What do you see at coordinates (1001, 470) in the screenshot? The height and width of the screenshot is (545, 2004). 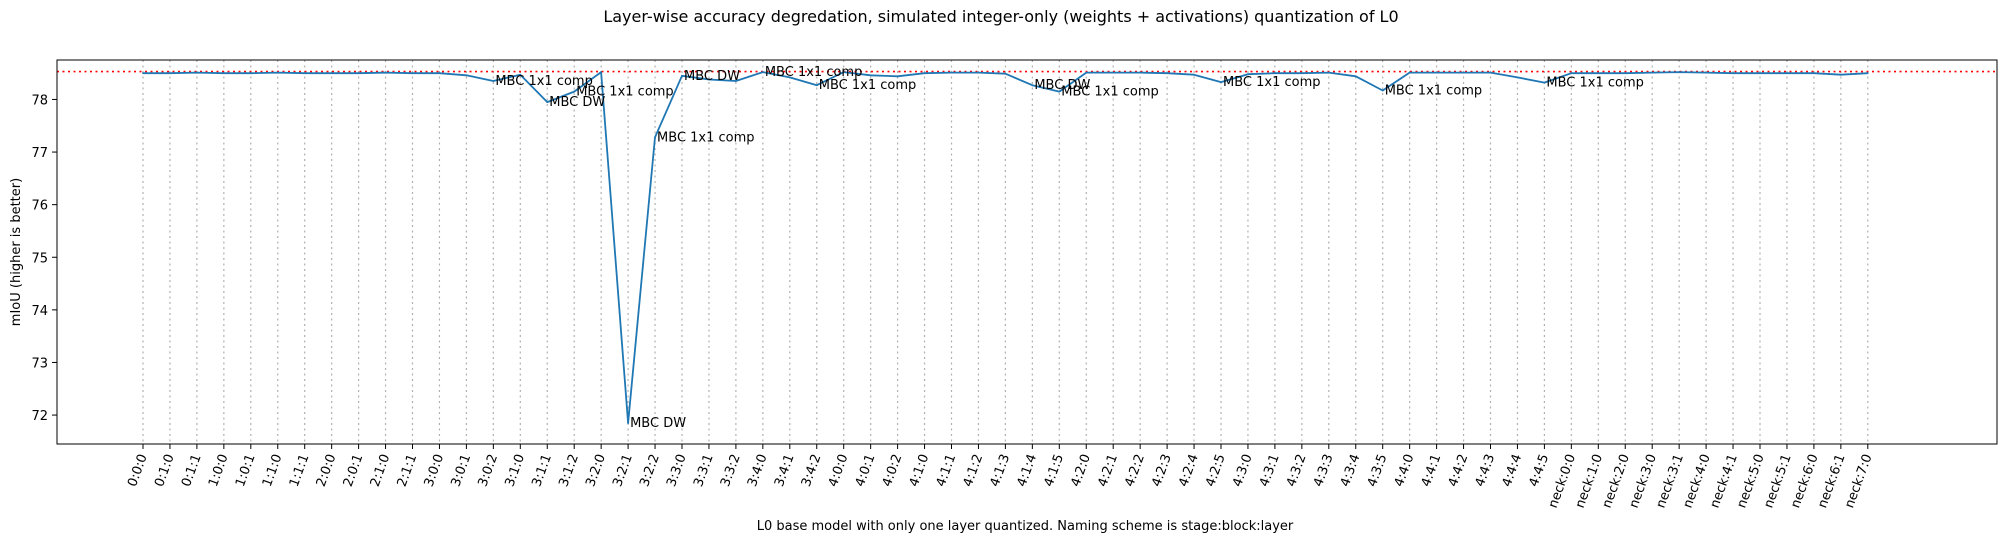 I see `x-tick-label: 4:1:3` at bounding box center [1001, 470].